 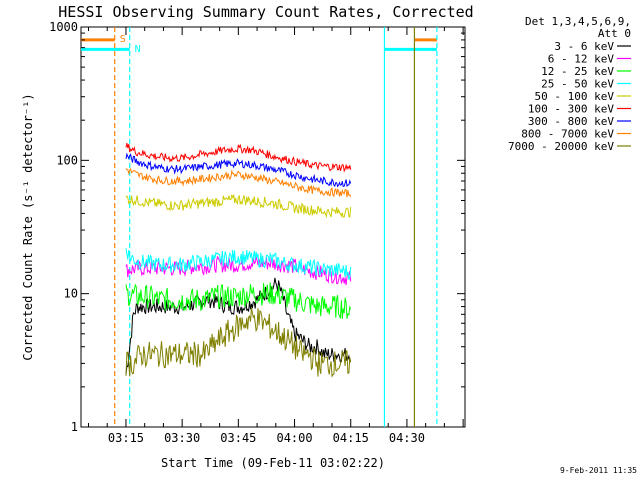 What do you see at coordinates (127, 227) in the screenshot?
I see `attenuator-markers: SN` at bounding box center [127, 227].